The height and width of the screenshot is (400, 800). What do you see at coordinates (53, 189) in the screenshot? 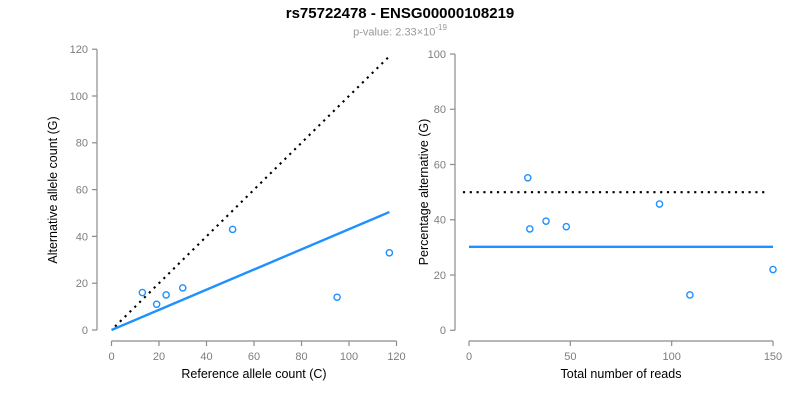
I see `y-axis-title: Alternative allele count (G)` at bounding box center [53, 189].